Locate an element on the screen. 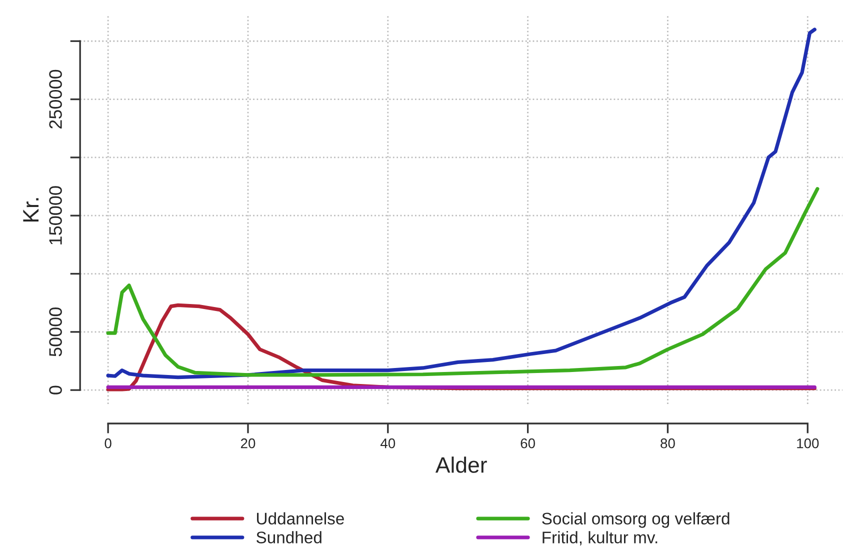 The image size is (852, 555). legend-label: Uddannelse is located at coordinates (300, 518).